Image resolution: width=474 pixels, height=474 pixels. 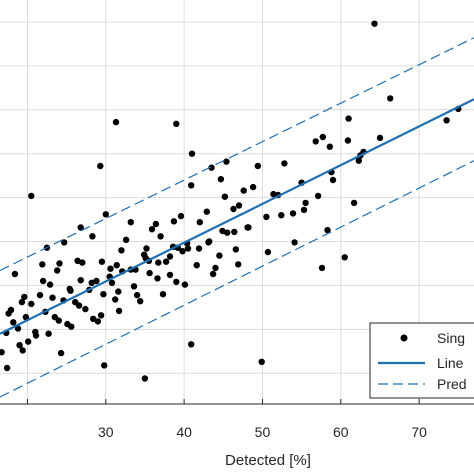 What do you see at coordinates (451, 338) in the screenshot?
I see `legend-label-sing: Sing` at bounding box center [451, 338].